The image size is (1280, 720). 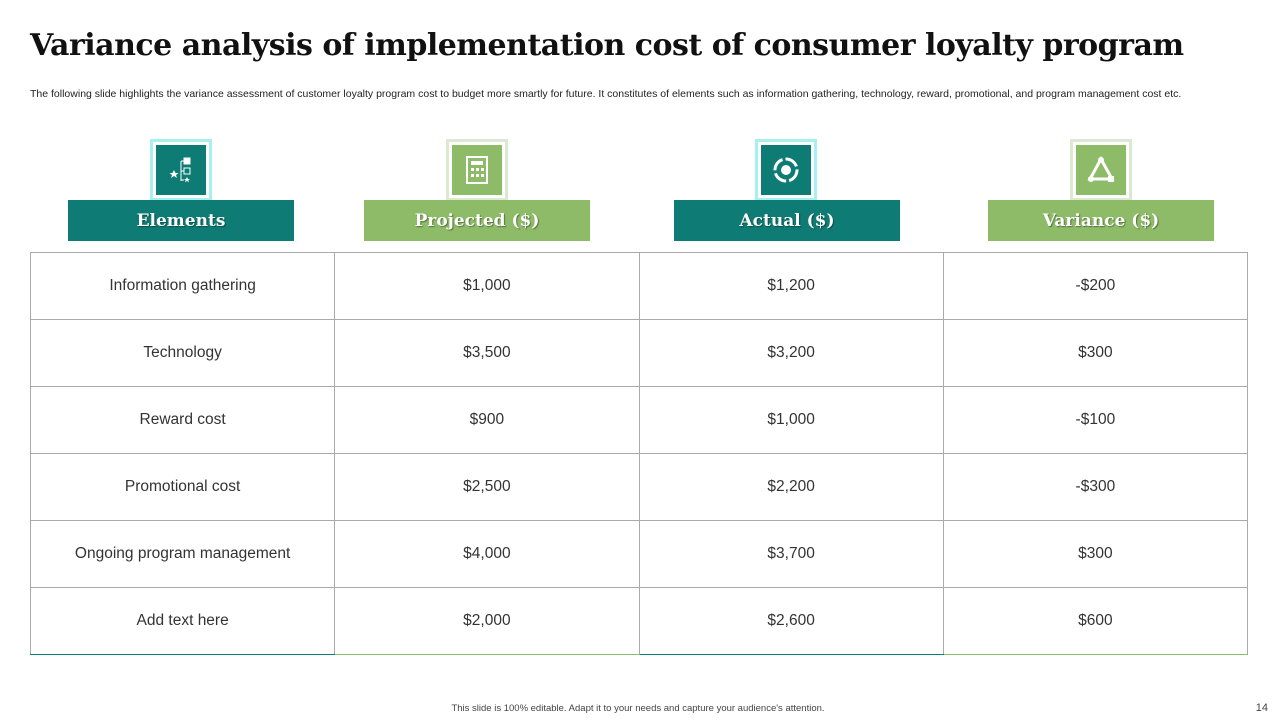 What do you see at coordinates (487, 420) in the screenshot?
I see `table-cell: $900` at bounding box center [487, 420].